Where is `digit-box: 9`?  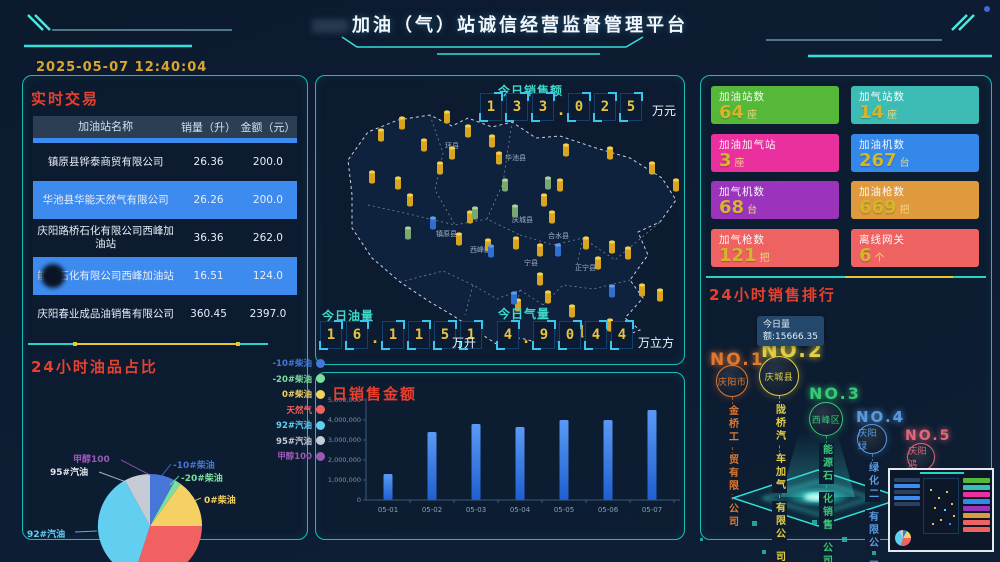 digit-box: 9 is located at coordinates (544, 335).